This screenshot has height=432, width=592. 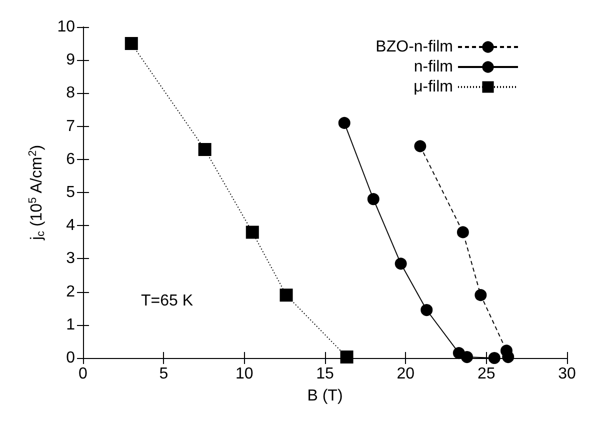 I want to click on y-tick-label: 0, so click(x=71, y=358).